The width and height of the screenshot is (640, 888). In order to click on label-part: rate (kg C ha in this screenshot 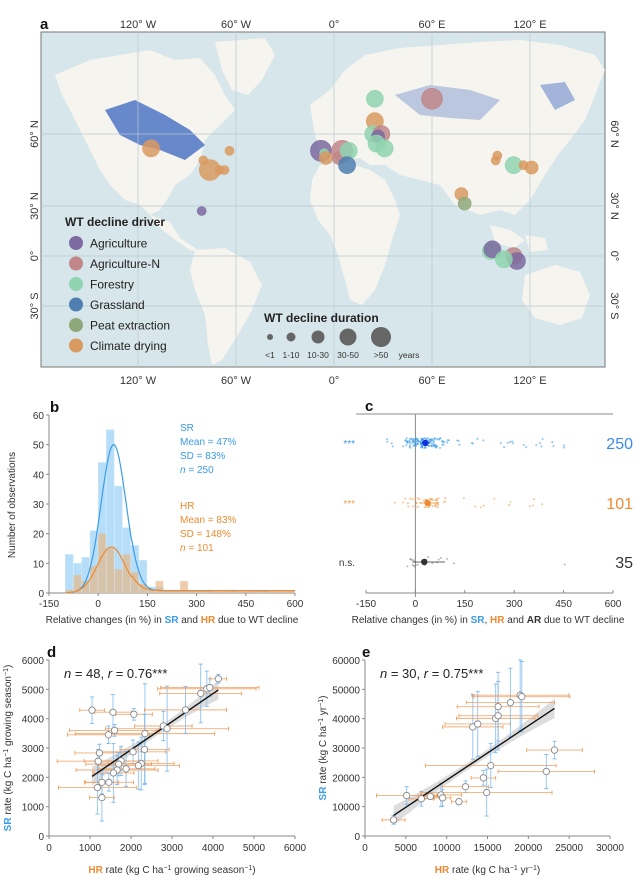, I will do `click(323, 756)`.